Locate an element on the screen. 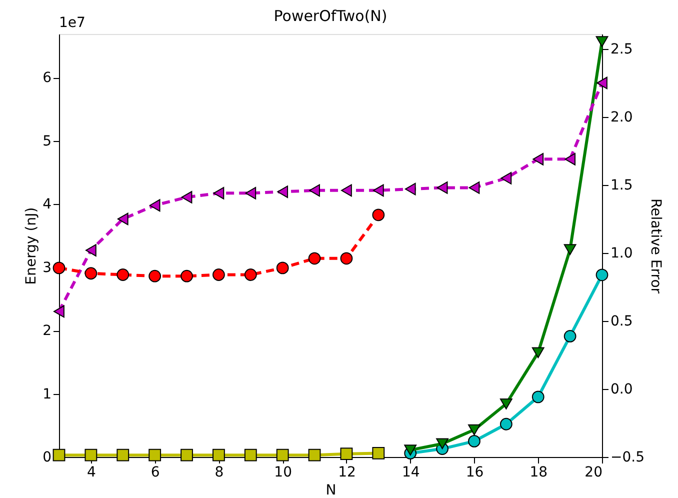 Image resolution: width=678 pixels, height=498 pixels. y2-tick-label: 0.0 is located at coordinates (621, 389).